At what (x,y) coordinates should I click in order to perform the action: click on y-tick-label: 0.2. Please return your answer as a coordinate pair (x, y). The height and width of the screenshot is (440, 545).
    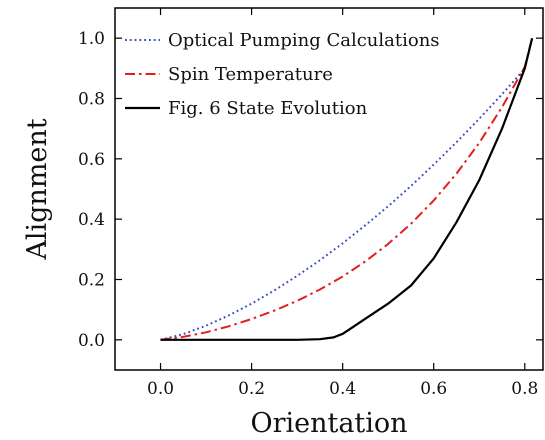
    Looking at the image, I should click on (91, 281).